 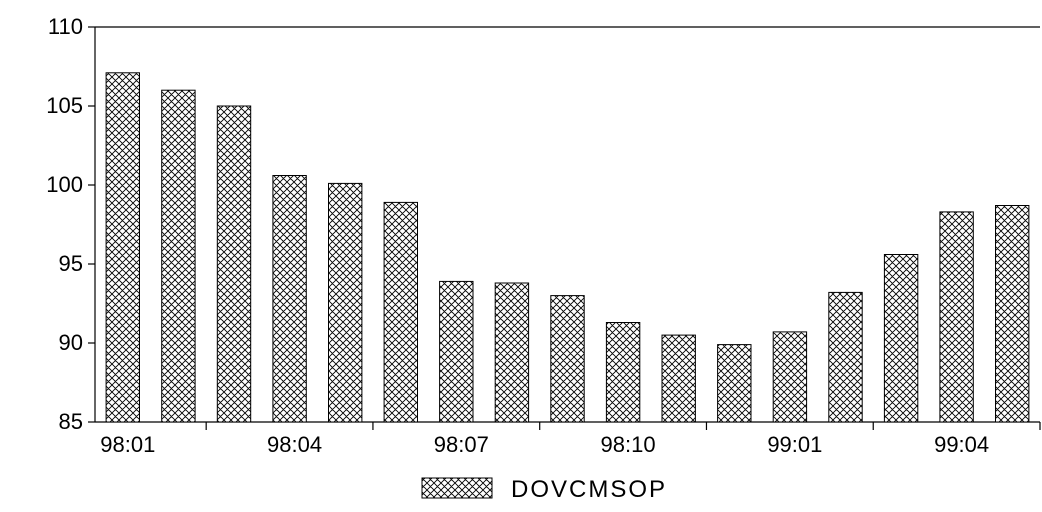 What do you see at coordinates (589, 489) in the screenshot?
I see `legend-label: DOVCMSOP` at bounding box center [589, 489].